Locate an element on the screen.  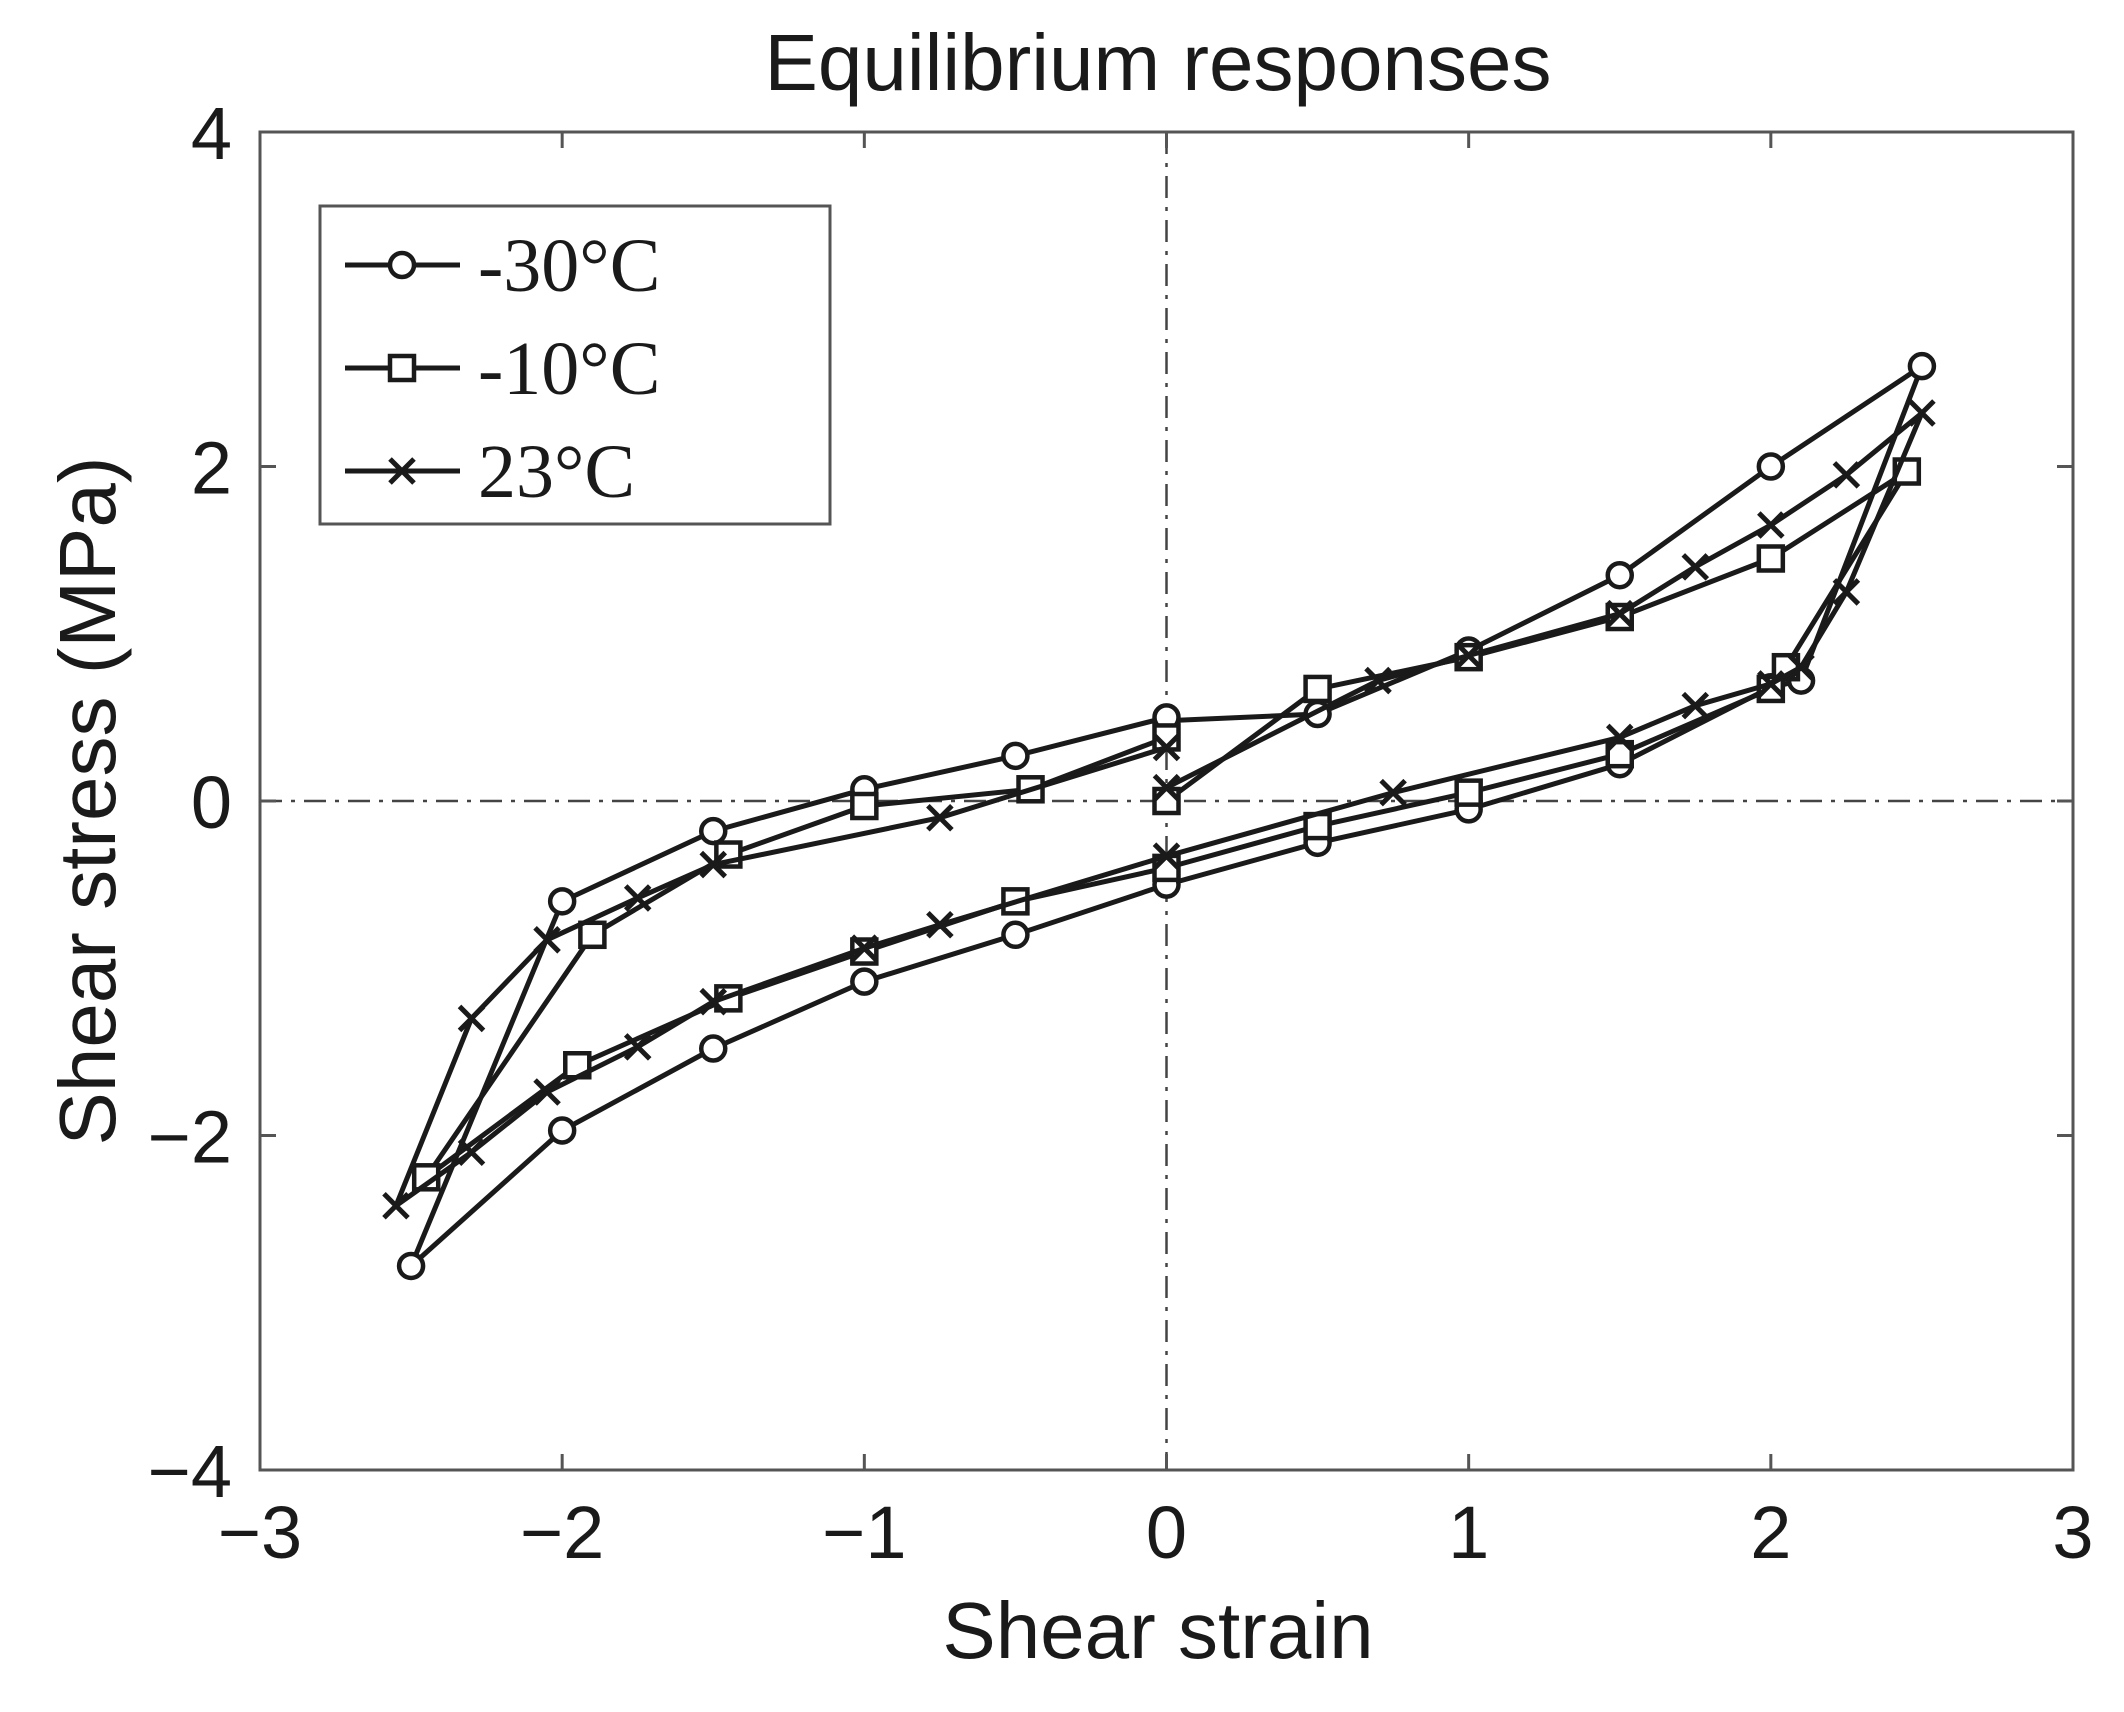
y-tick-label: −2 is located at coordinates (190, 1137).